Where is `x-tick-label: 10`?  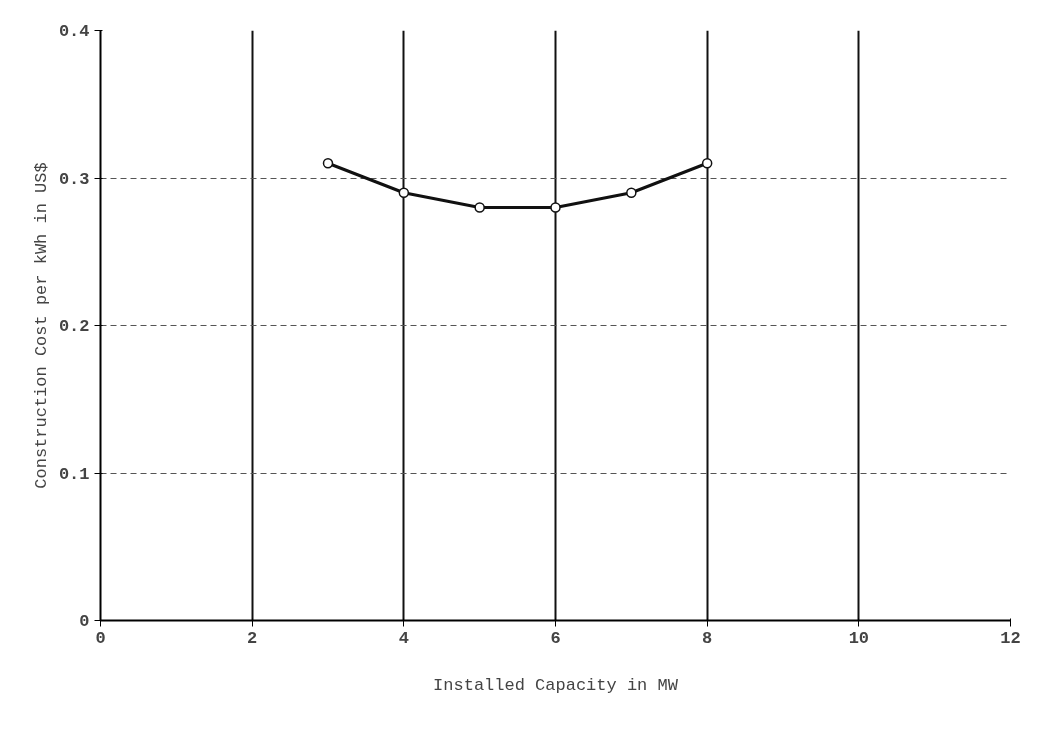 x-tick-label: 10 is located at coordinates (859, 638).